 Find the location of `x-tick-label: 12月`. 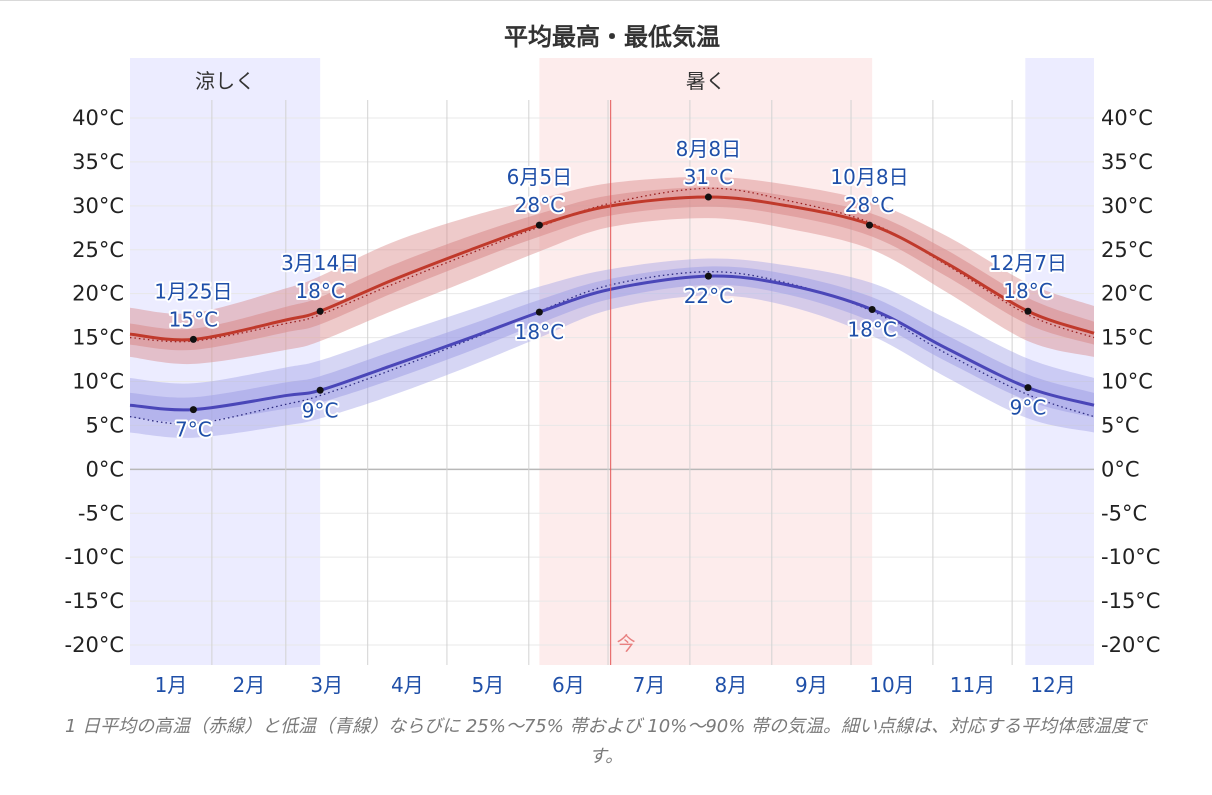

x-tick-label: 12月 is located at coordinates (1052, 685).